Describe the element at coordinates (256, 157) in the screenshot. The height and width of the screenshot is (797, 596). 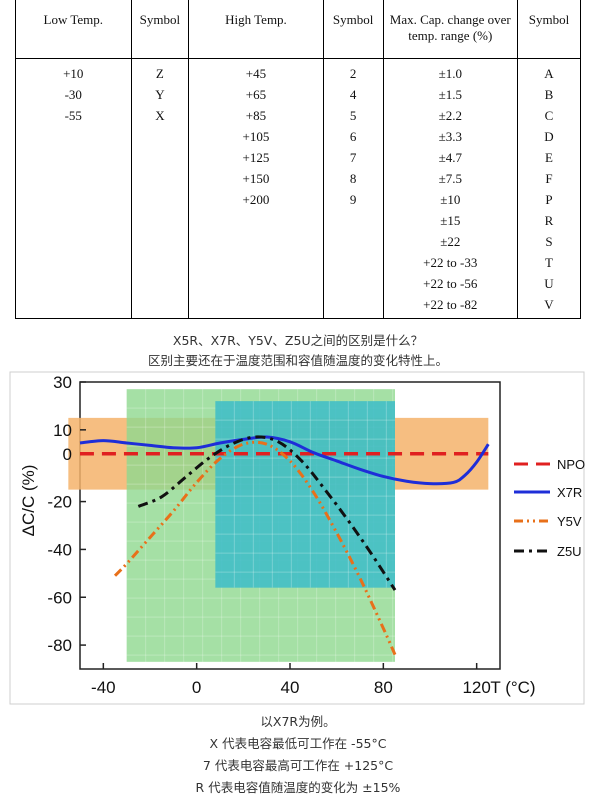
I see `table-cell: +125` at that location.